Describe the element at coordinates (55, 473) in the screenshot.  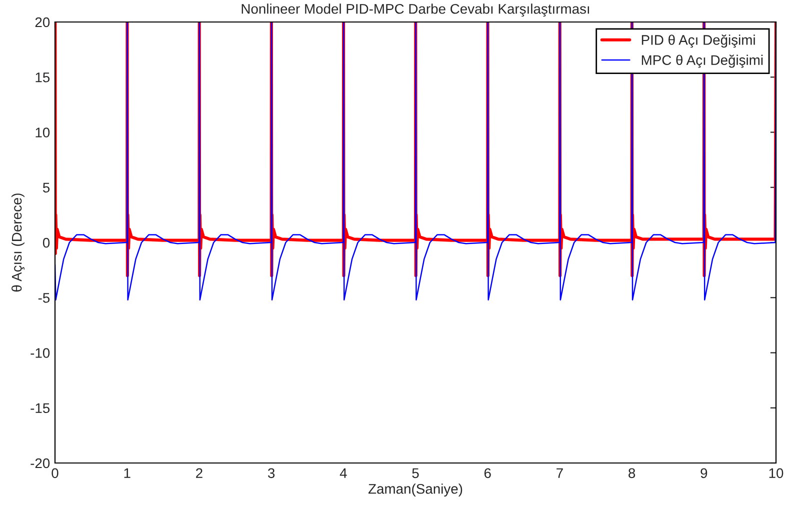
I see `x-tick-label: 0` at that location.